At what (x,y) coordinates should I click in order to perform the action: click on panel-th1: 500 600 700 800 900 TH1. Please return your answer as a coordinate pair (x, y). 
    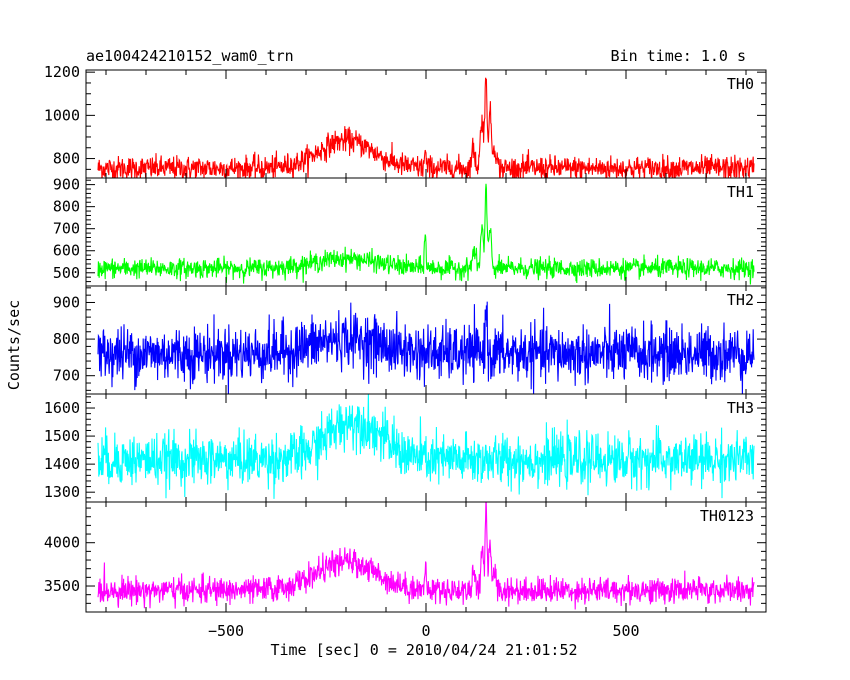
    Looking at the image, I should click on (410, 231).